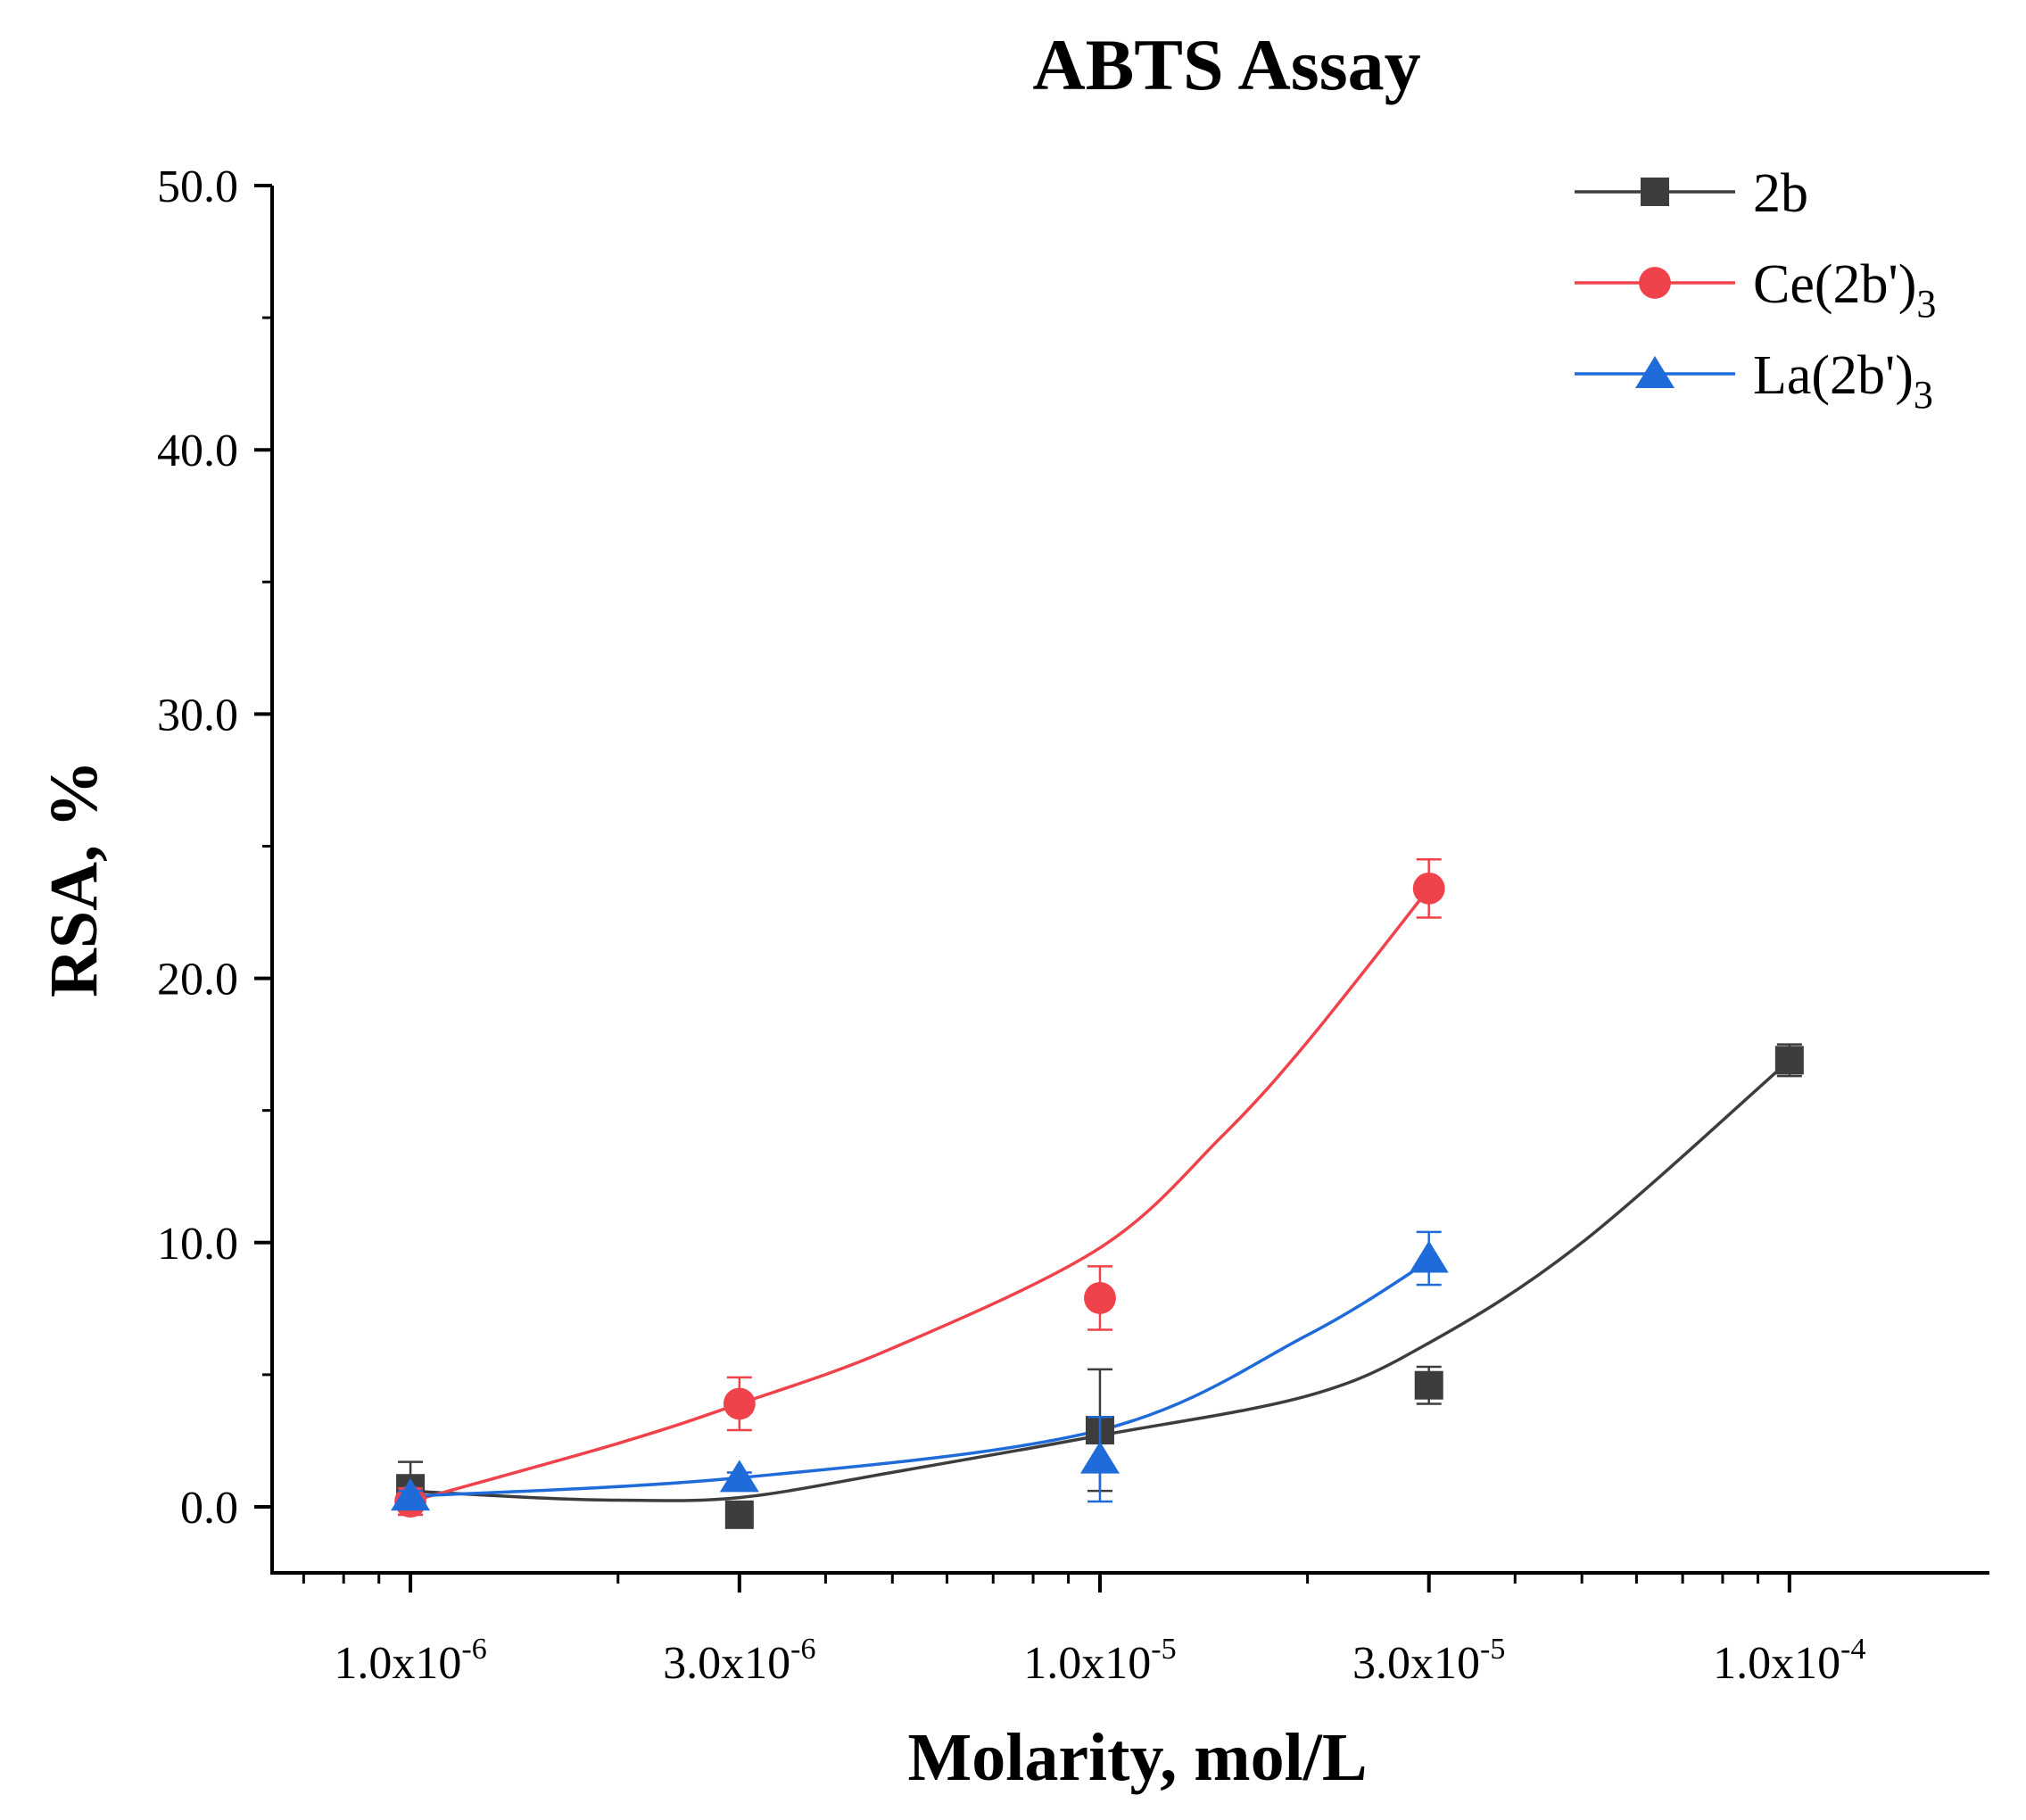 This screenshot has height=1820, width=2026. I want to click on y-tick-label: 20.0, so click(197, 980).